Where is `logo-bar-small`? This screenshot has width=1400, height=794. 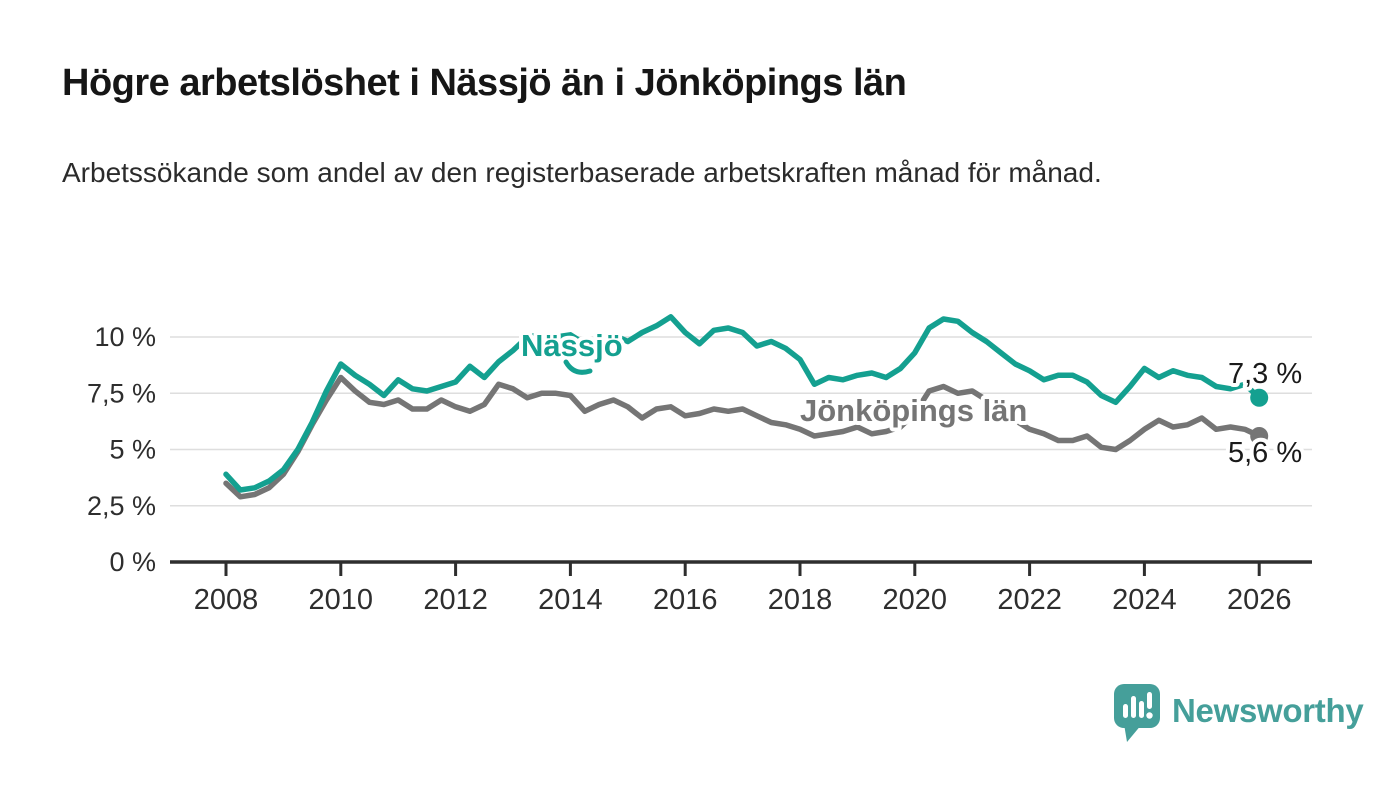
logo-bar-small is located at coordinates (1125, 711).